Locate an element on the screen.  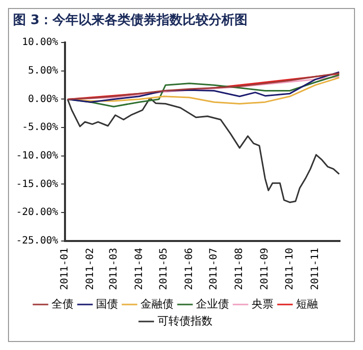
y-tick-label: -15.00% is located at coordinates (37, 184).